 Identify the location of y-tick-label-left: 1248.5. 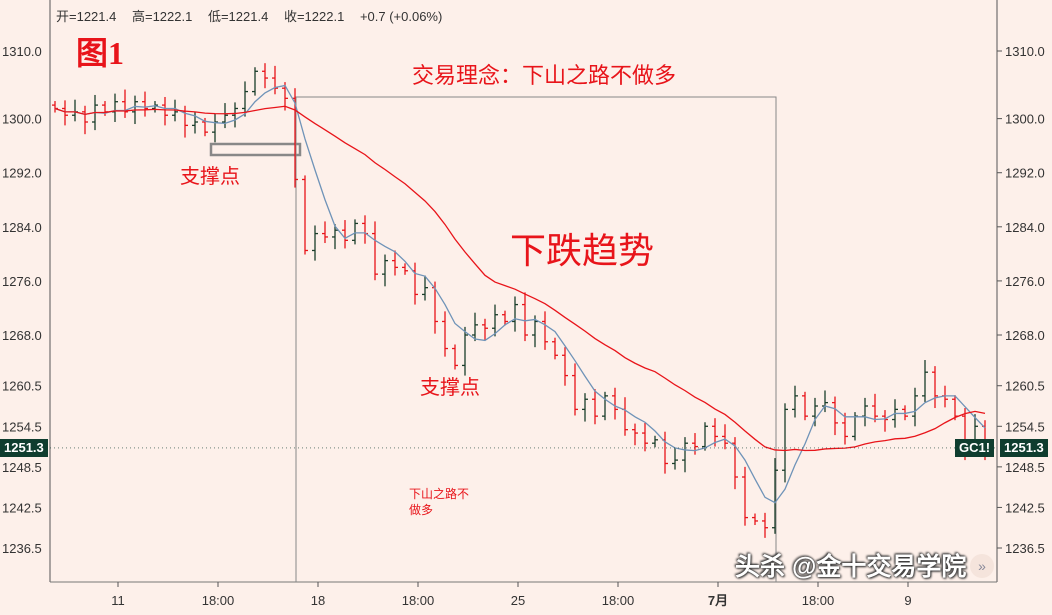
(22, 467).